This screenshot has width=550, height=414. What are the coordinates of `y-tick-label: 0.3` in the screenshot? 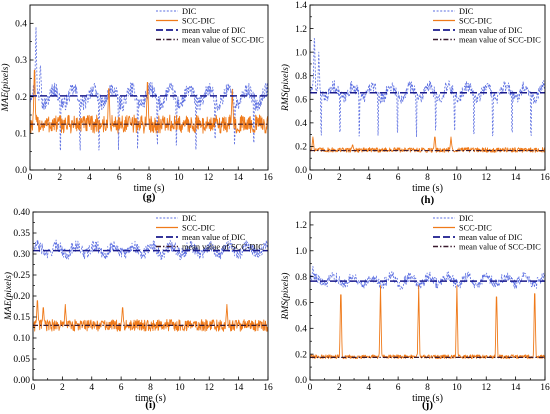 It's located at (21, 61).